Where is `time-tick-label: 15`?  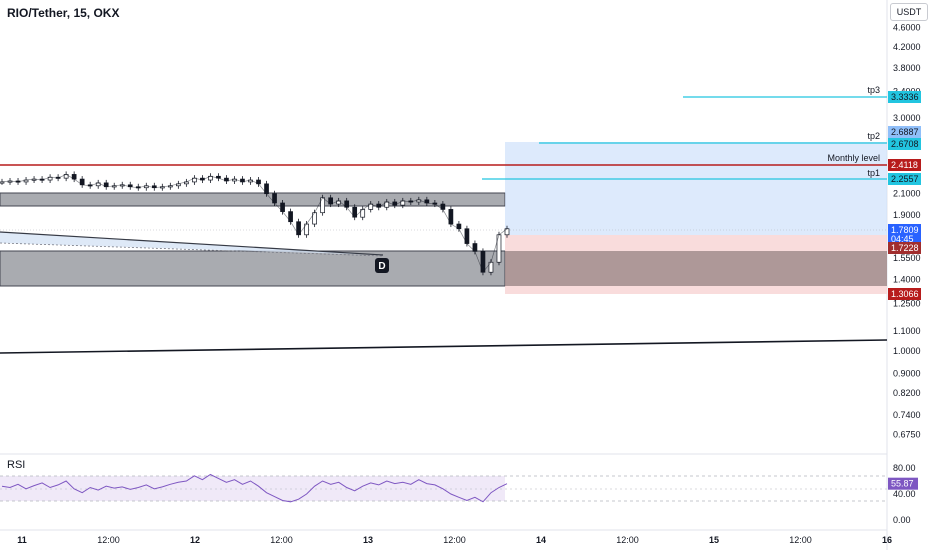 time-tick-label: 15 is located at coordinates (714, 540).